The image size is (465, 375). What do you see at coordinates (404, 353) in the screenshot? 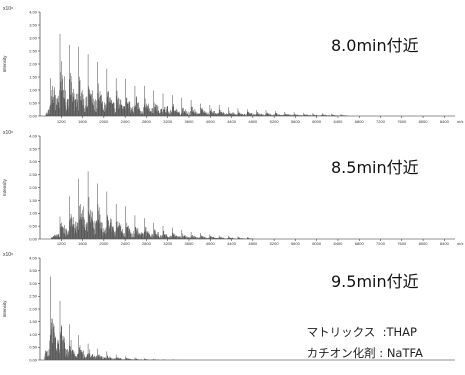
I see `cation-agent-value: NaTFA` at bounding box center [404, 353].